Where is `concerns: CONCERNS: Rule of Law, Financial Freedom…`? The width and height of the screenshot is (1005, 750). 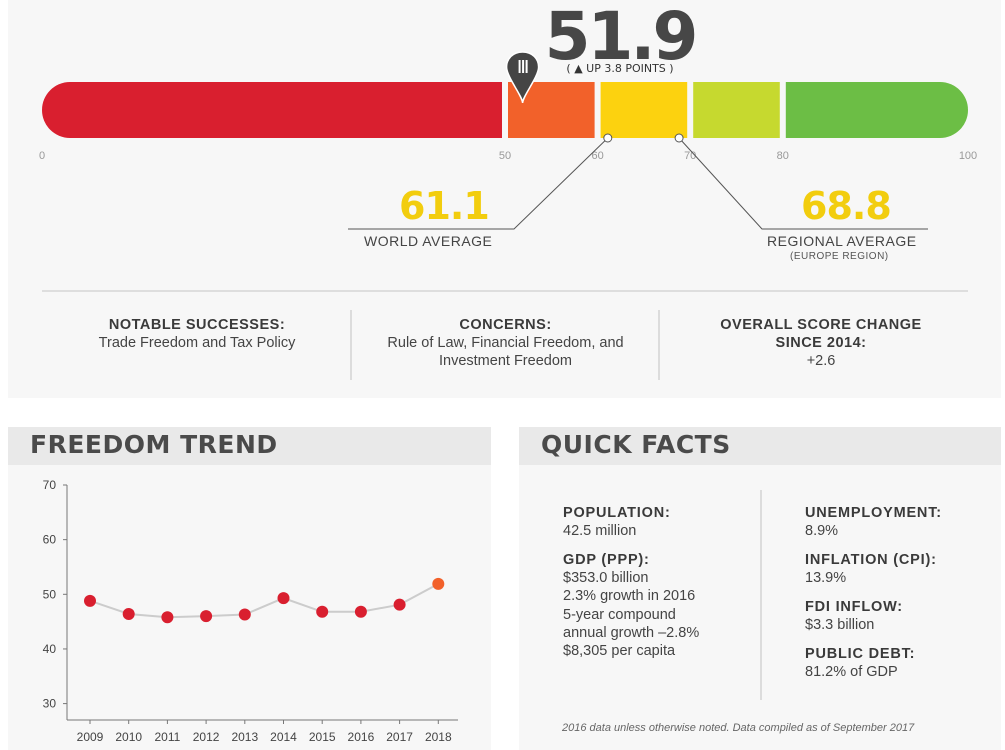 concerns: CONCERNS: Rule of Law, Financial Freedom… is located at coordinates (505, 343).